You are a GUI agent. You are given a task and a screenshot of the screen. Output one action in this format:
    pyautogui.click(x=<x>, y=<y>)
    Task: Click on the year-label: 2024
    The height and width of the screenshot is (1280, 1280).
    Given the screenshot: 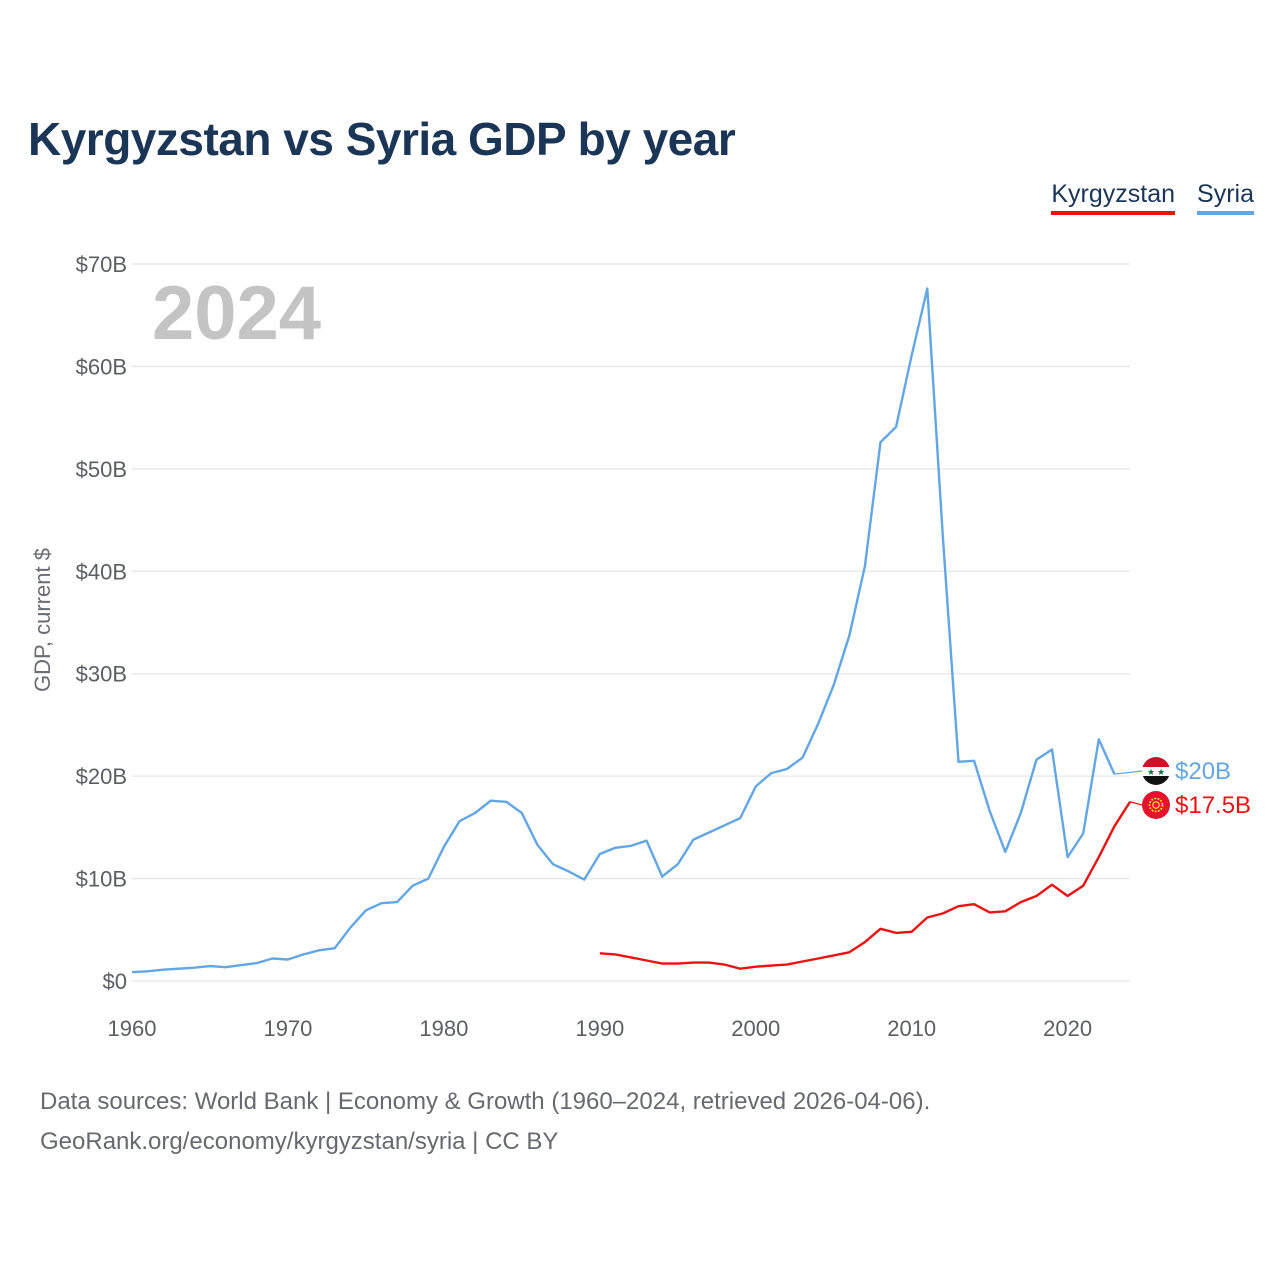 What is the action you would take?
    pyautogui.click(x=236, y=313)
    